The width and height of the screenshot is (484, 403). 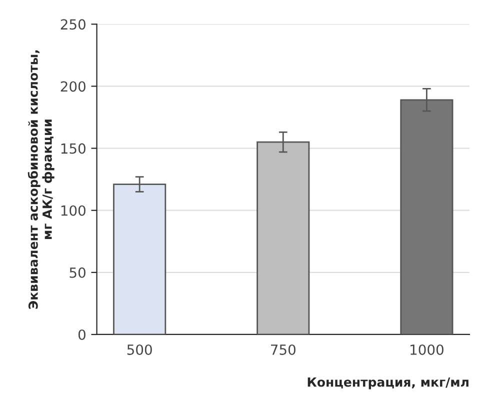 I want to click on x-tick-label: 1000, so click(x=427, y=349).